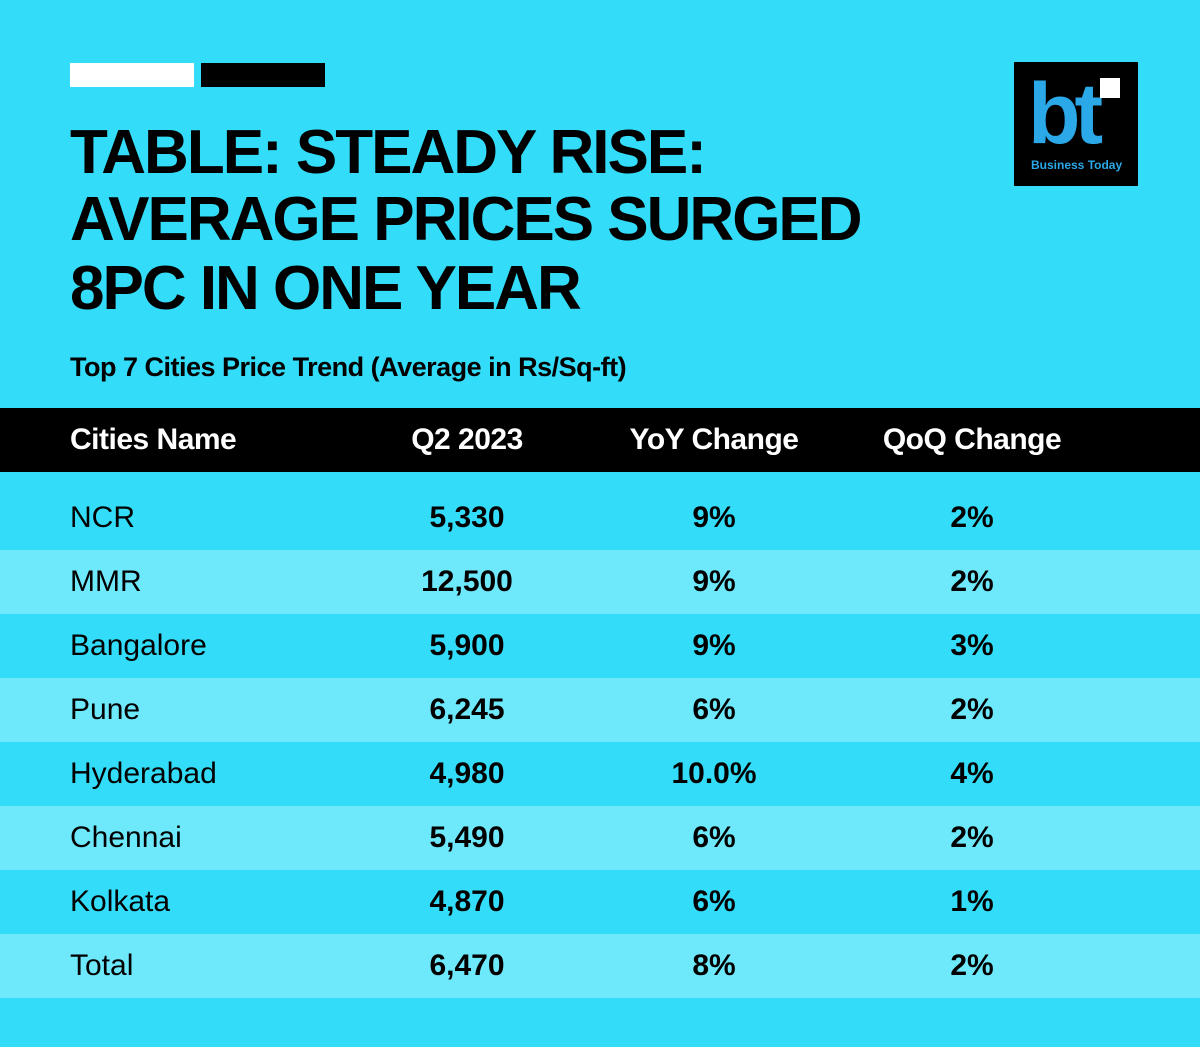 The height and width of the screenshot is (1047, 1200). What do you see at coordinates (600, 440) in the screenshot?
I see `table-header: Cities Name Q2 2023 YoY Change QoQ Change` at bounding box center [600, 440].